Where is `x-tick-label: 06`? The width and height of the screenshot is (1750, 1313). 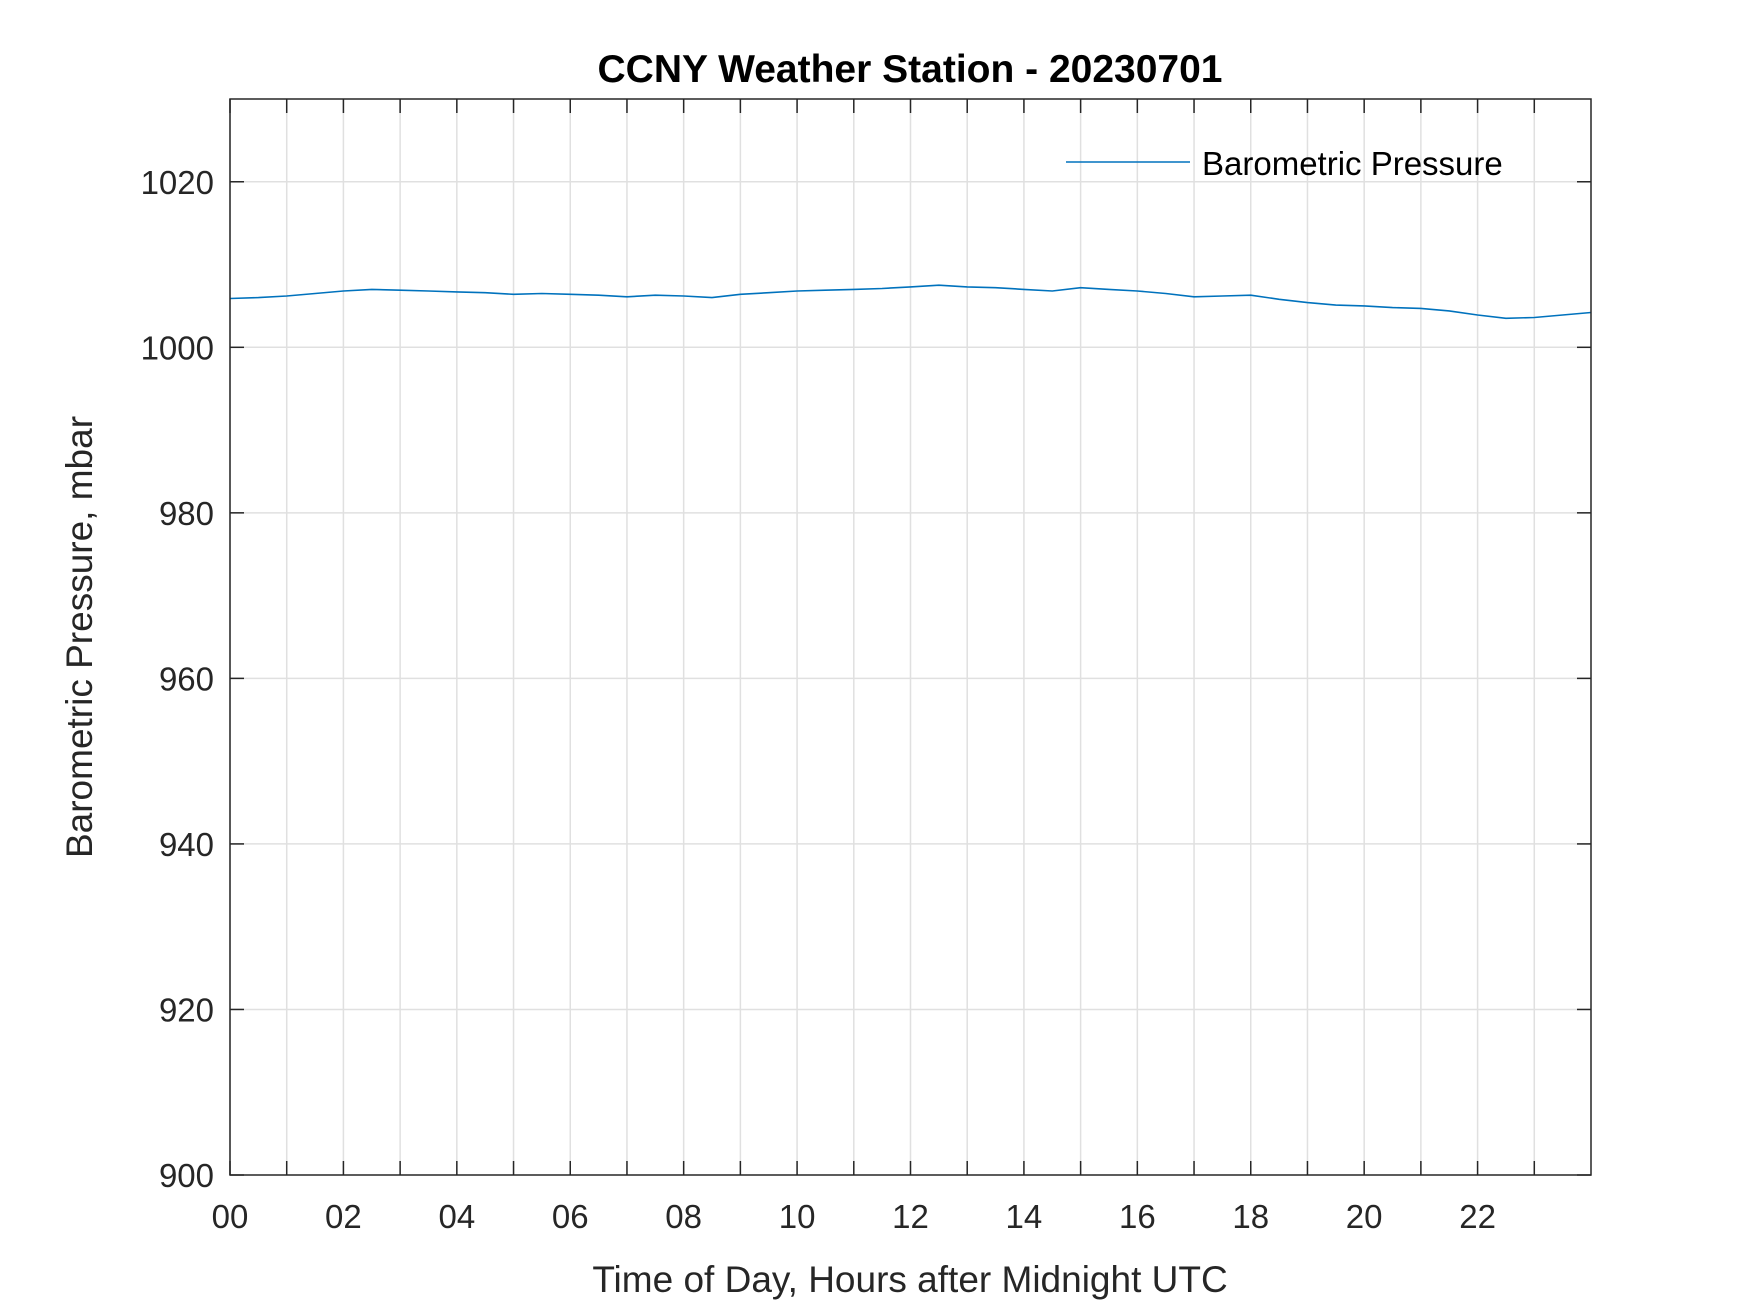
x-tick-label: 06 is located at coordinates (570, 1216).